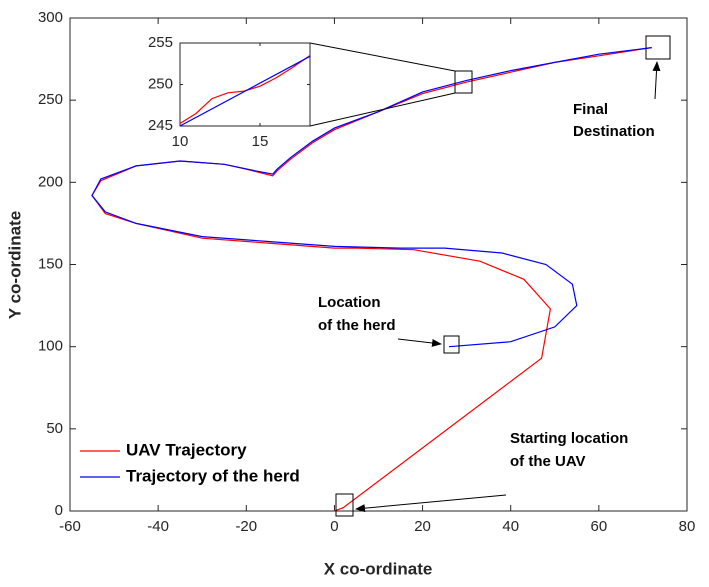  I want to click on annotation: Destination, so click(614, 131).